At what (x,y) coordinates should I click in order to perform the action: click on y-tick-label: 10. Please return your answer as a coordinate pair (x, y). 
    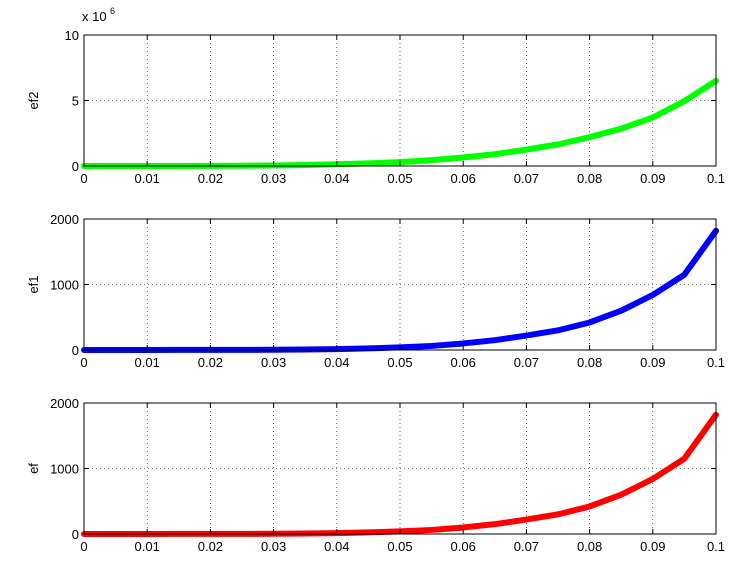
    Looking at the image, I should click on (72, 35).